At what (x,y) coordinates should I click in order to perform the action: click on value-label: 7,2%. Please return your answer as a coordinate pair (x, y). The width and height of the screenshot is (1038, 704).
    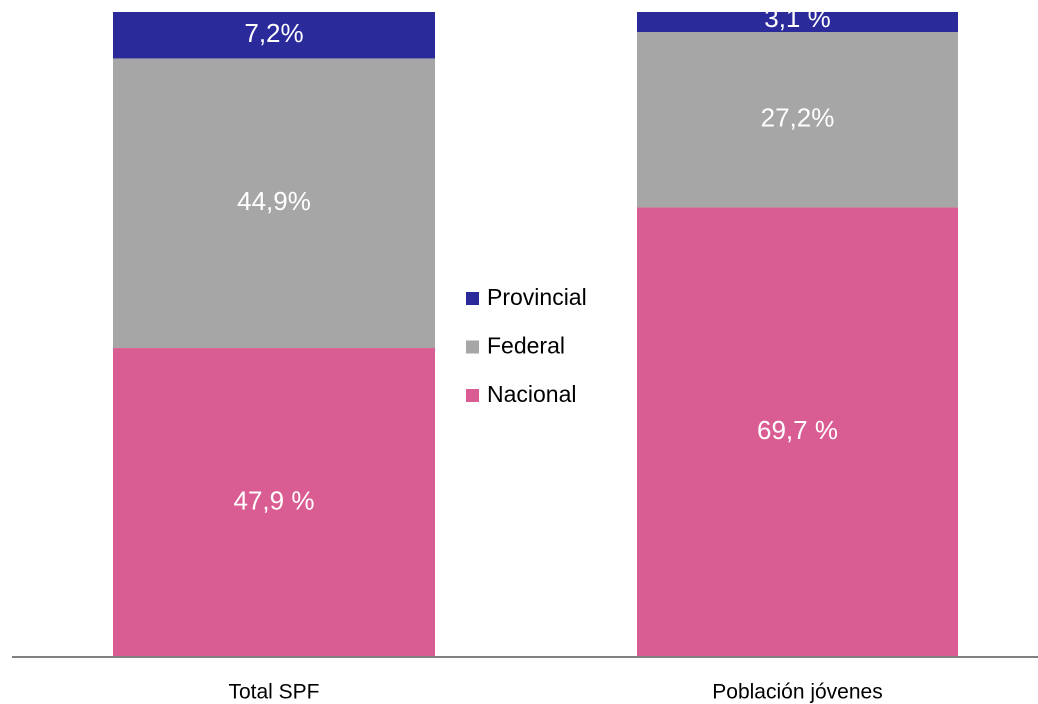
    Looking at the image, I should click on (273, 33).